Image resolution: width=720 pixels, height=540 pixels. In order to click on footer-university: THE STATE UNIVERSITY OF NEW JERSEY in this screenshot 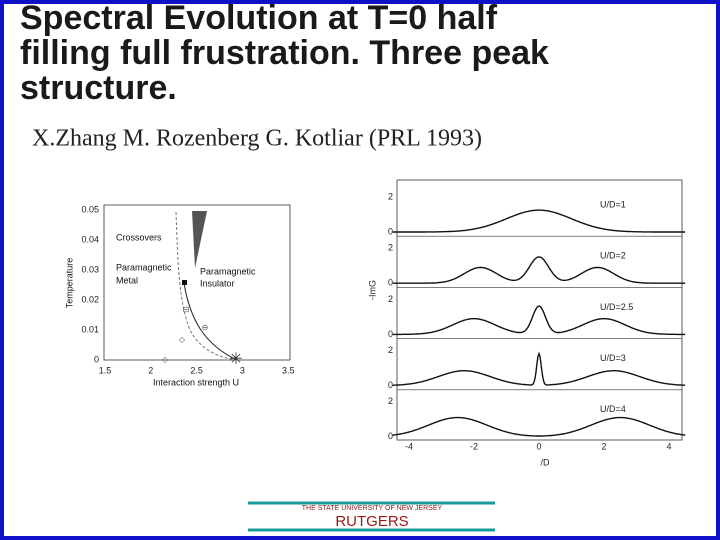, I will do `click(372, 508)`.